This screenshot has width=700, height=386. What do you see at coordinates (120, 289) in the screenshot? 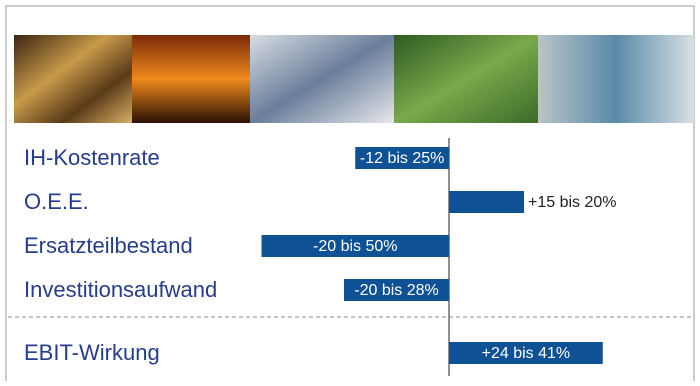
I see `category-label: Investitionsaufwand` at bounding box center [120, 289].